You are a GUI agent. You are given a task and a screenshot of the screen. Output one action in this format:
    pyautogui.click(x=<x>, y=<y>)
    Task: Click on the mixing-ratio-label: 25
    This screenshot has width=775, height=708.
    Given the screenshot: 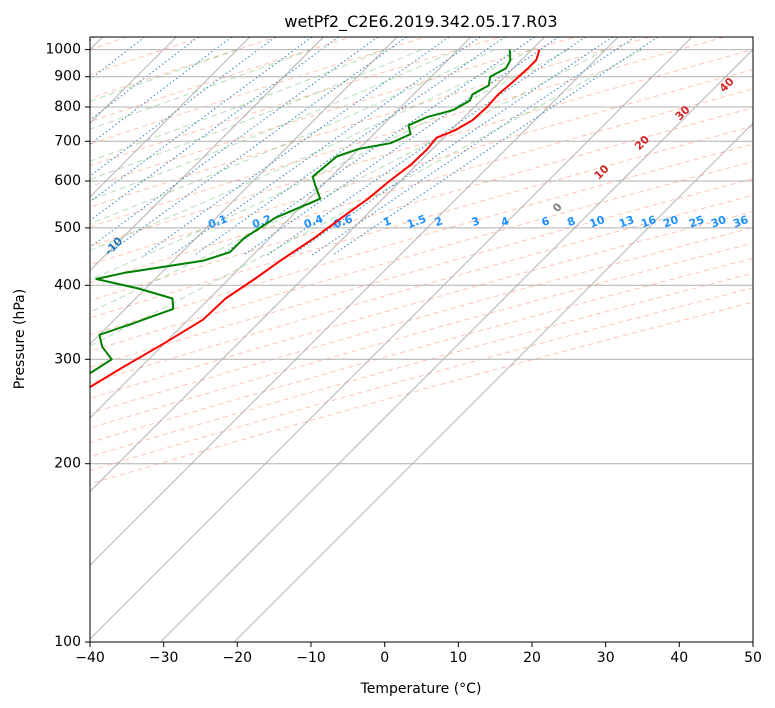 What is the action you would take?
    pyautogui.click(x=696, y=221)
    